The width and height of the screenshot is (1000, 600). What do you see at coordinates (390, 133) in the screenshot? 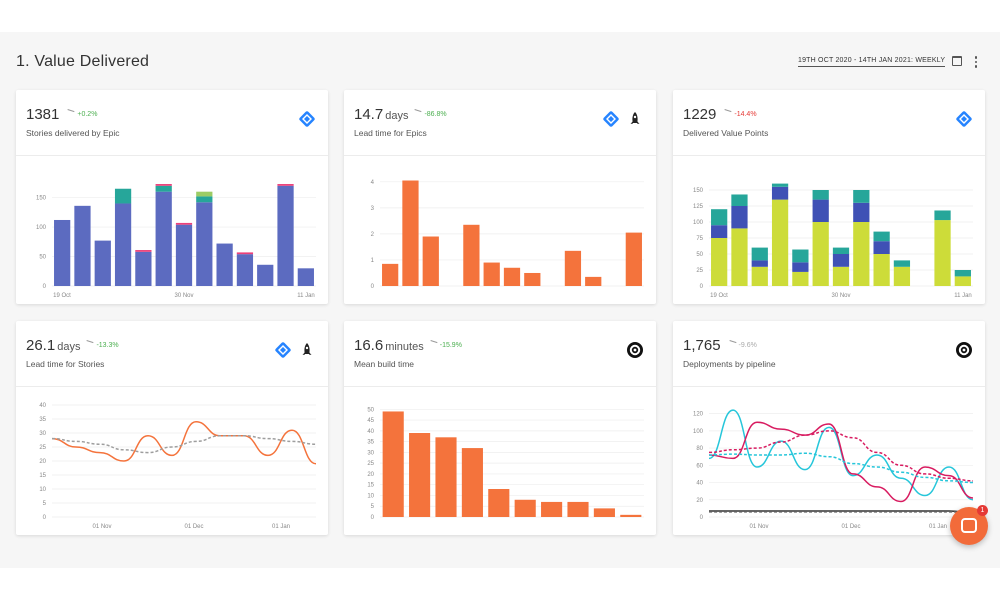
I see `metric-subtitle: Lead time for Epics` at bounding box center [390, 133].